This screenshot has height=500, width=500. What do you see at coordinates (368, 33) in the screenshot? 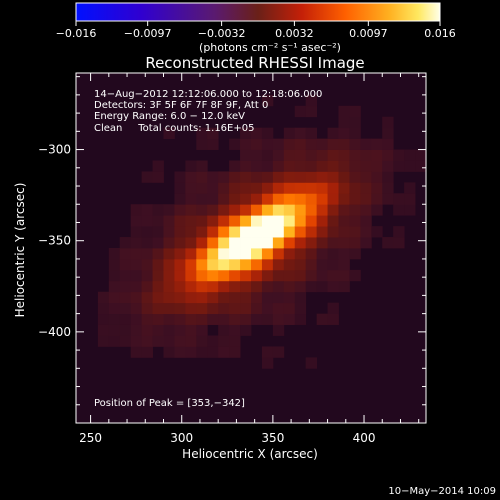
I see `colorbar-tick-label: 0.0097` at bounding box center [368, 33].